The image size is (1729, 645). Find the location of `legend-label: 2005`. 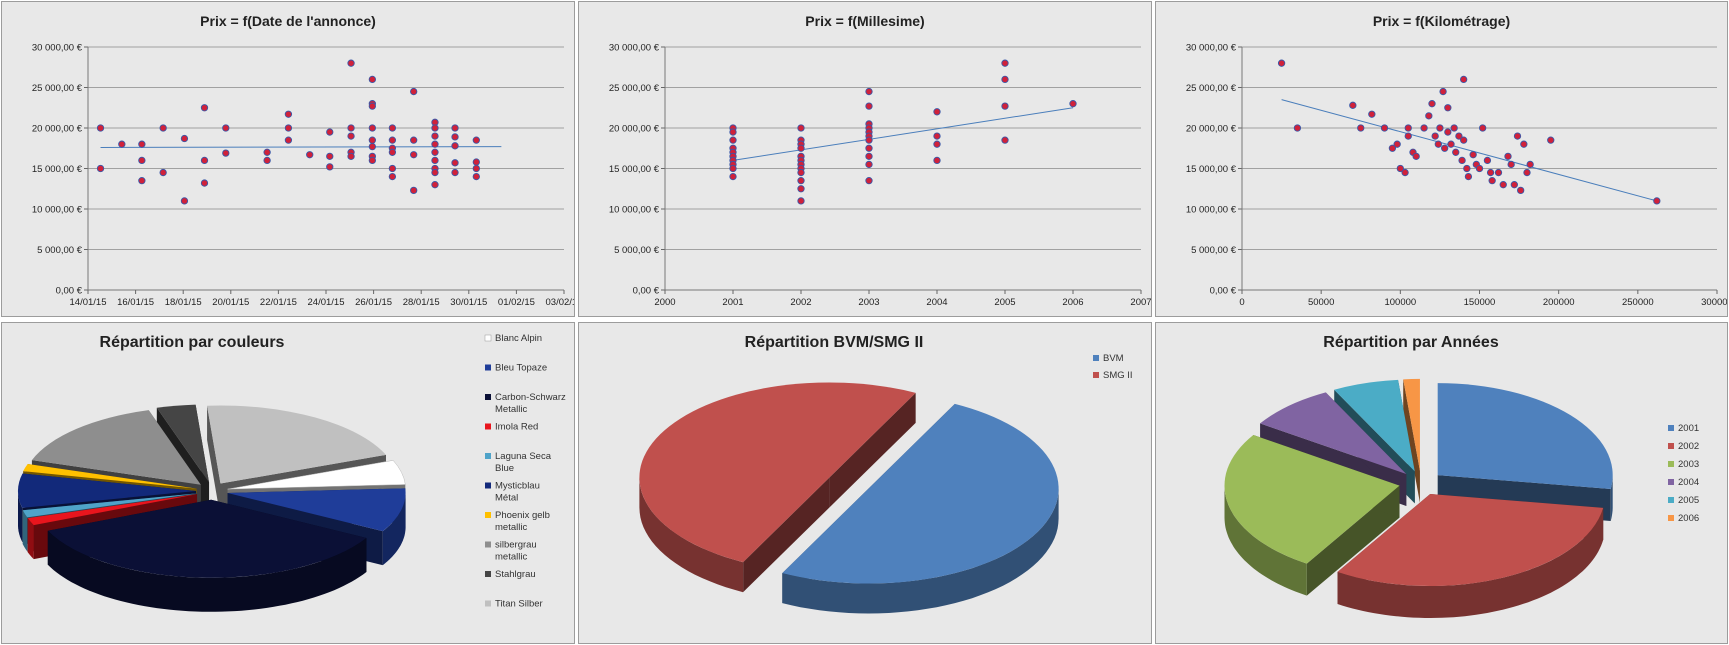

legend-label: 2005 is located at coordinates (1688, 500).